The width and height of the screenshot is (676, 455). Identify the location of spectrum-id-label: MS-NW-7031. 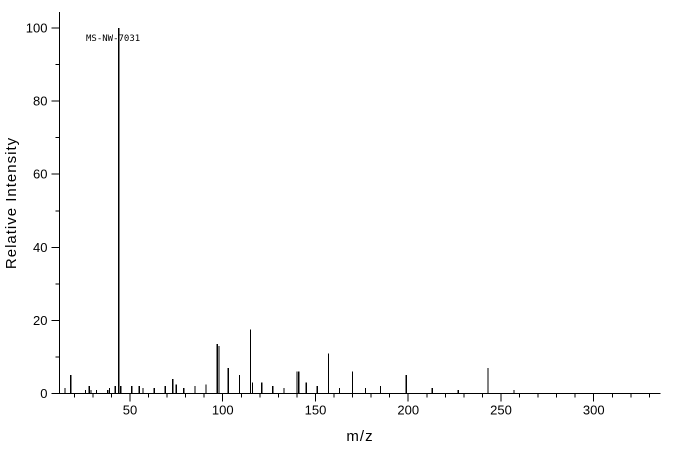
(113, 39).